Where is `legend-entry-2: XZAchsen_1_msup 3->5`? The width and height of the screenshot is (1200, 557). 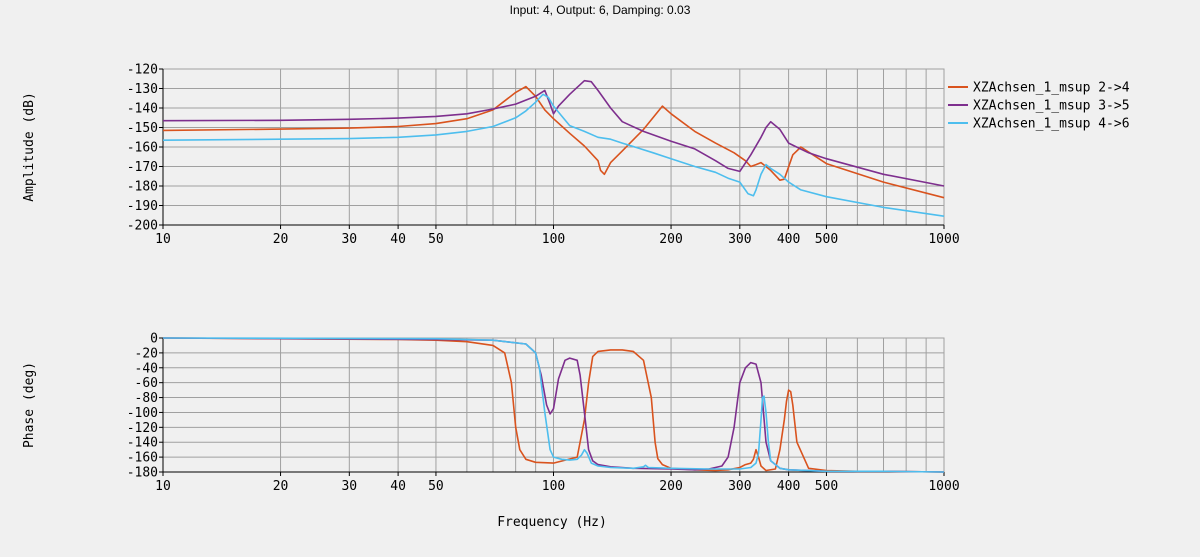
legend-entry-2: XZAchsen_1_msup 3->5 is located at coordinates (1051, 106).